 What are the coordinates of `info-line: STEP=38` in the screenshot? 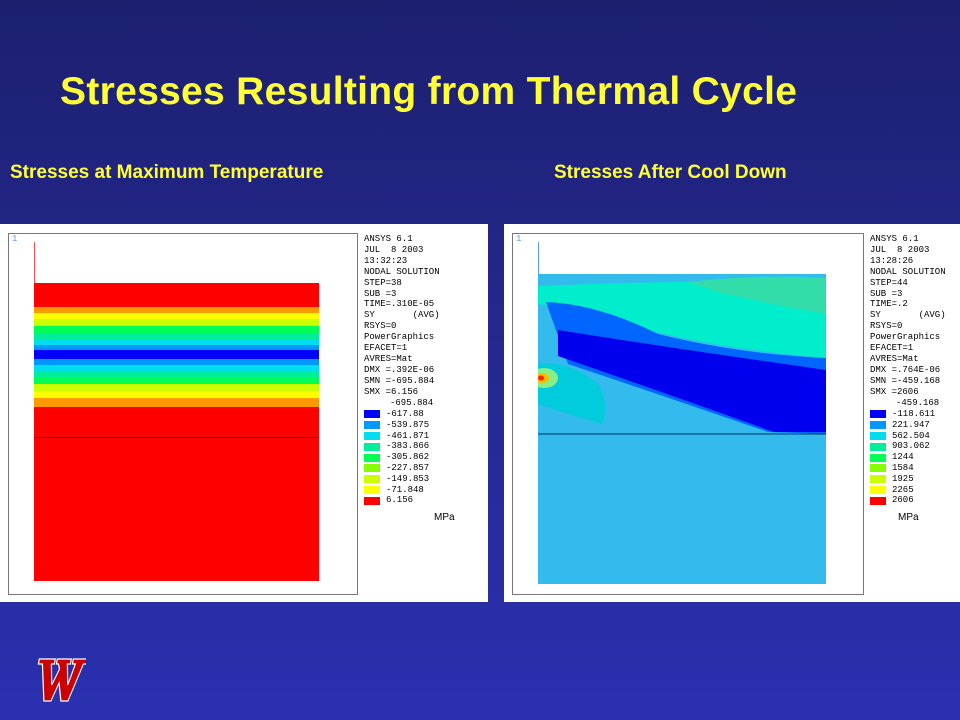 It's located at (383, 282).